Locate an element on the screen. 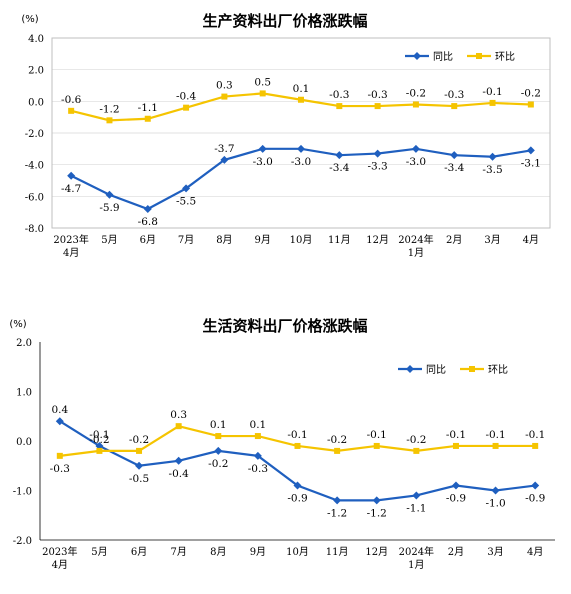 The height and width of the screenshot is (594, 571). y-tick-label: -2.0 is located at coordinates (22, 541).